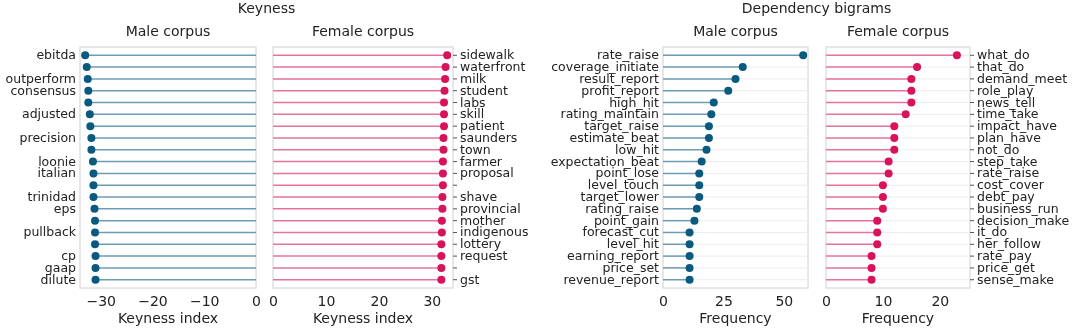 This screenshot has width=1072, height=328. What do you see at coordinates (48, 114) in the screenshot?
I see `y-tick-label: adjusted` at bounding box center [48, 114].